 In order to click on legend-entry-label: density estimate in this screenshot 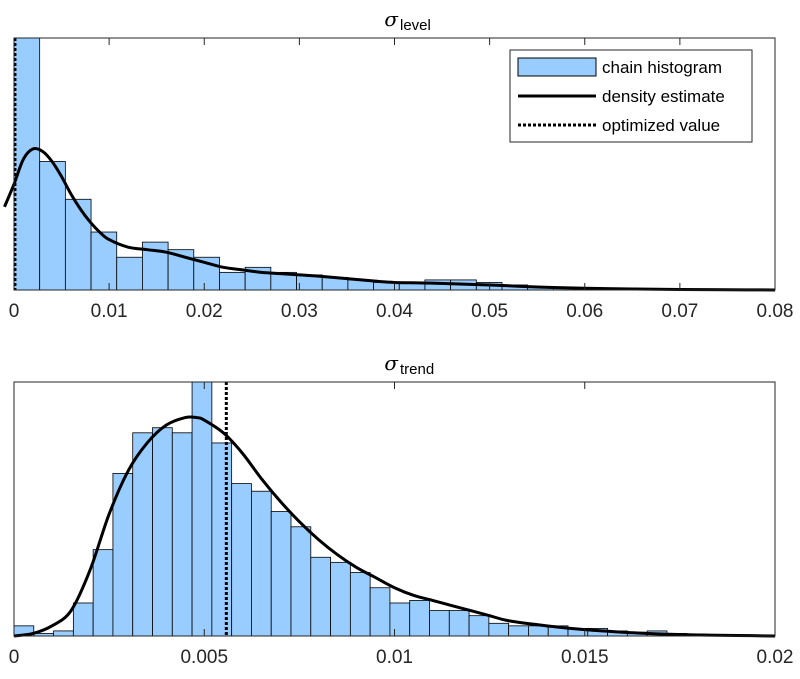, I will do `click(663, 96)`.